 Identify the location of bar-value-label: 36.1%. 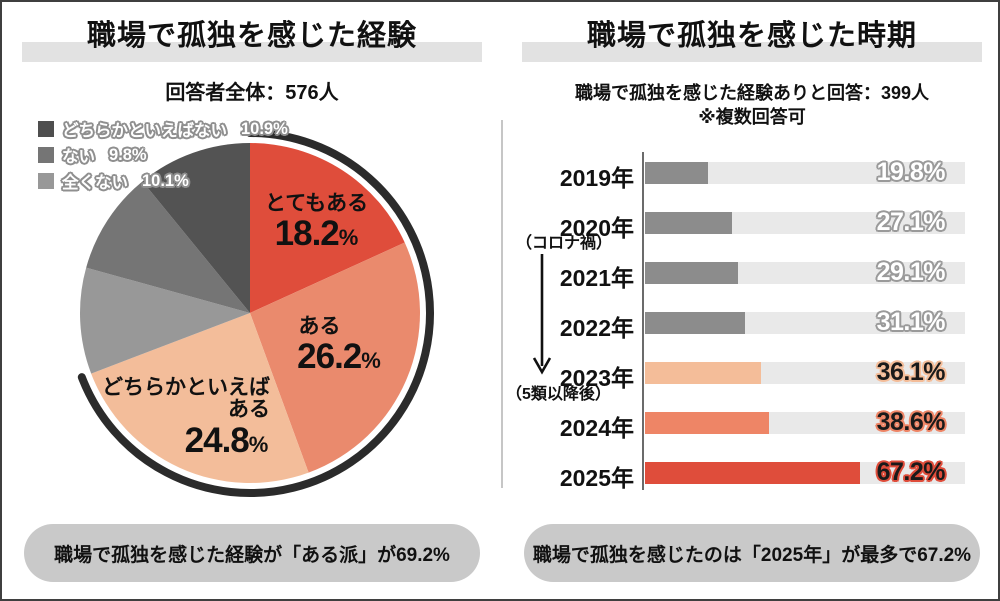
(911, 372).